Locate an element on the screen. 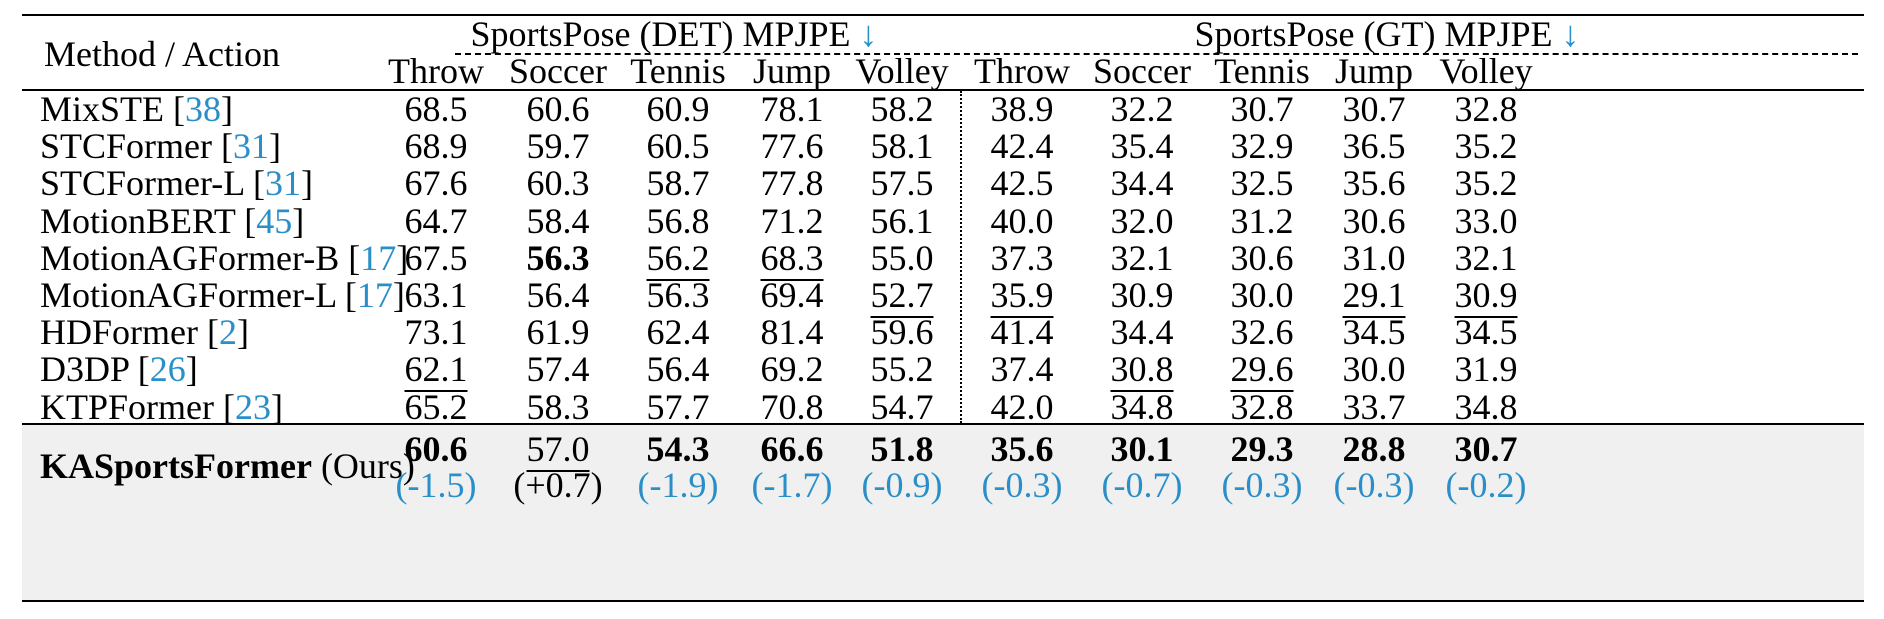 Image resolution: width=1884 pixels, height=619 pixels. ours-cell: 30.7 is located at coordinates (1486, 449).